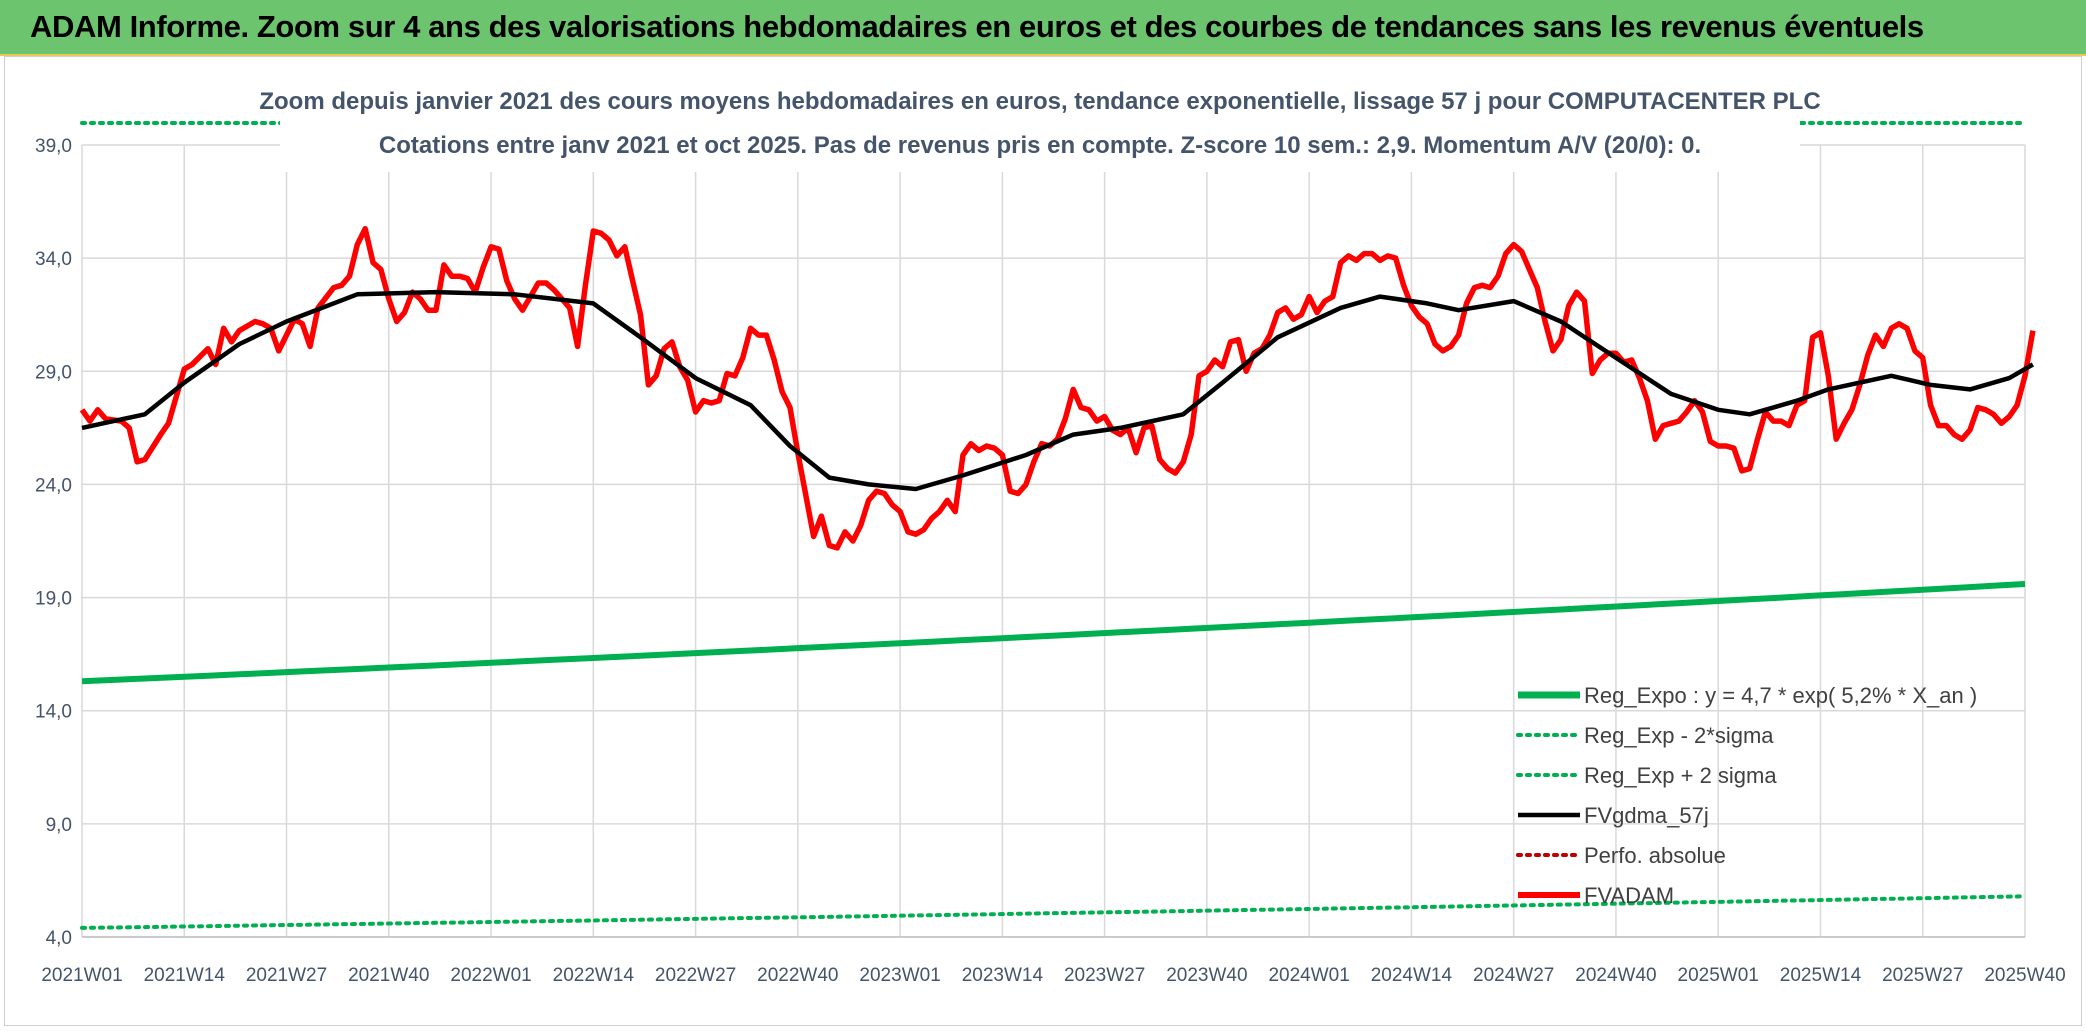 This screenshot has width=2086, height=1031. I want to click on x-tick-label: 2022W40, so click(797, 975).